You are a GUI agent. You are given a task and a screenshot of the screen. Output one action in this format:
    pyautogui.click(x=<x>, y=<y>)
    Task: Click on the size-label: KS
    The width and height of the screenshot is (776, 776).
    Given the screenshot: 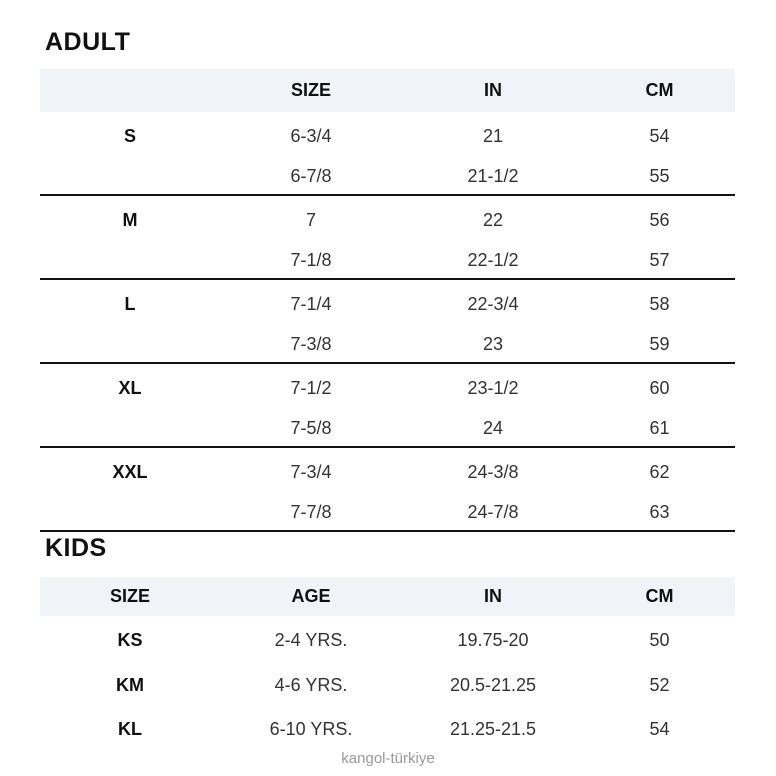 What is the action you would take?
    pyautogui.click(x=130, y=640)
    